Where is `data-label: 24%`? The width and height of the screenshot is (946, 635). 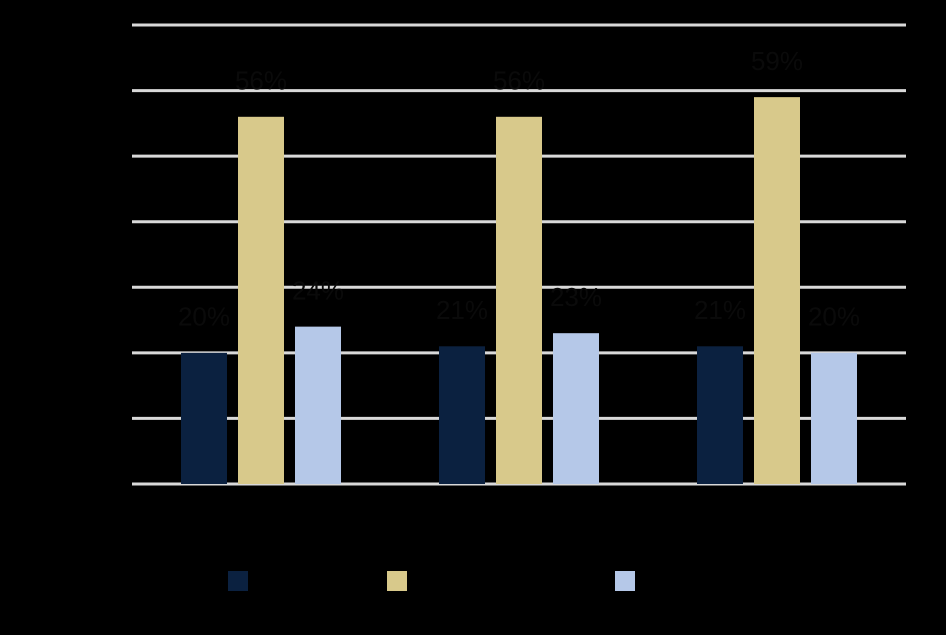
data-label: 24% is located at coordinates (318, 291).